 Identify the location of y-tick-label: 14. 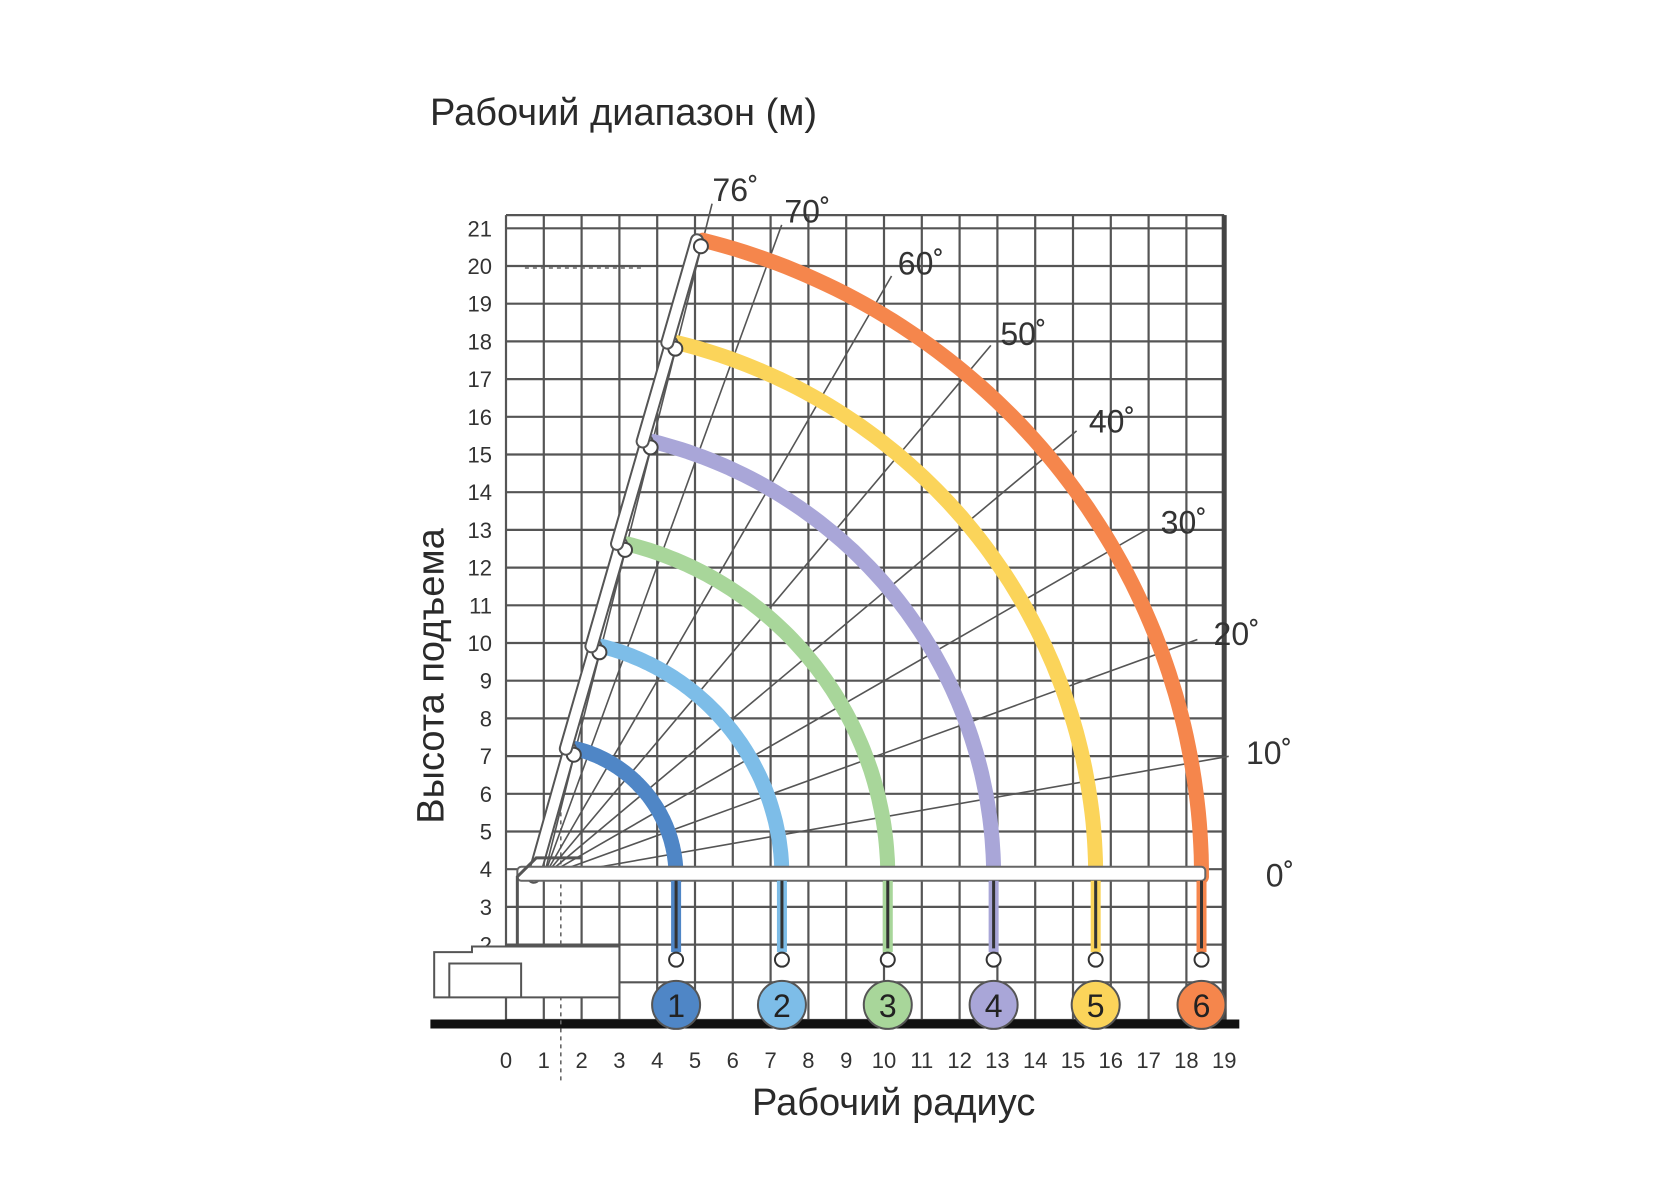
(480, 492).